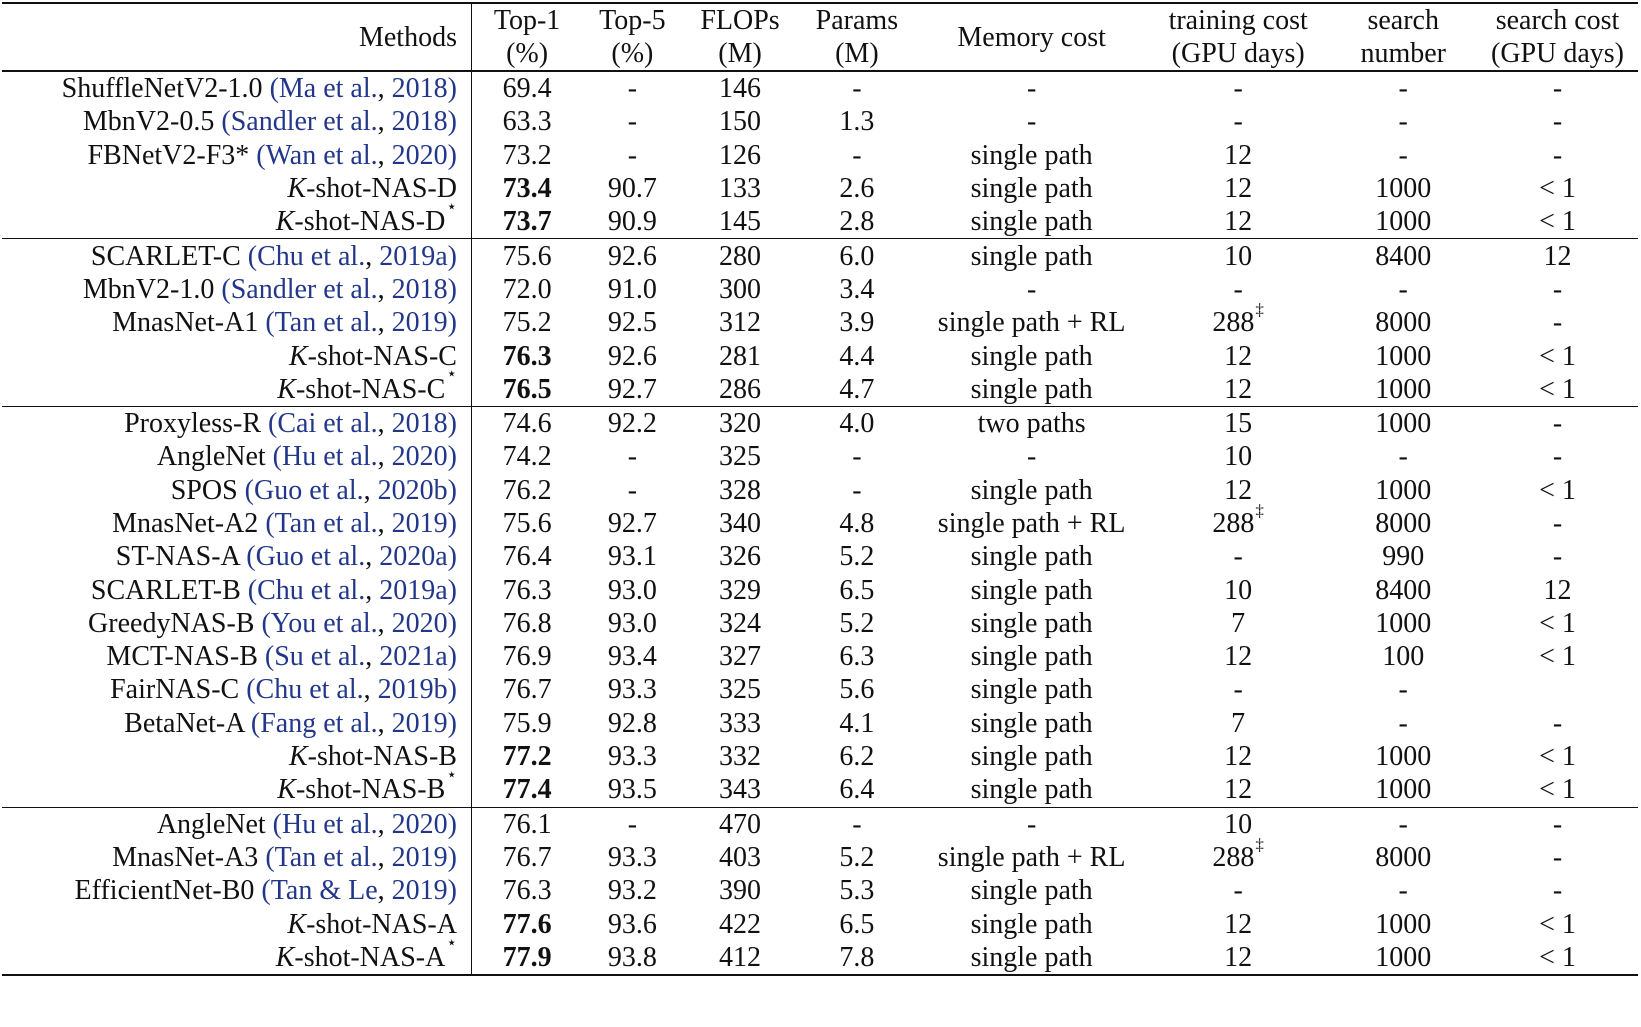 The image size is (1641, 1027). What do you see at coordinates (321, 155) in the screenshot?
I see `citation-authors-link: Wan et al.` at bounding box center [321, 155].